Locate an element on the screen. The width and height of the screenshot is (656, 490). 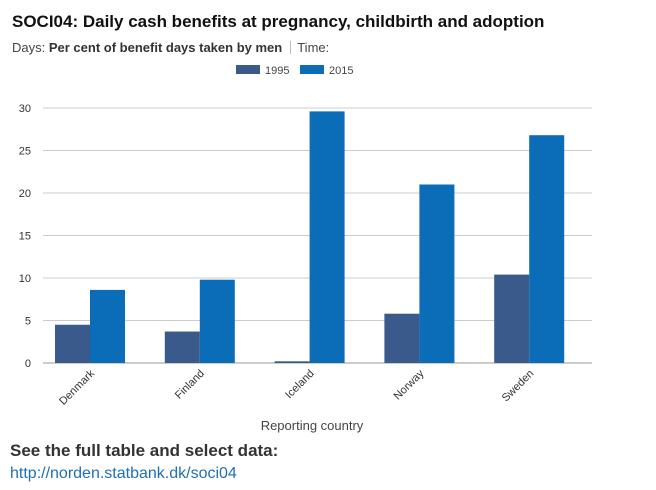
y-tick-label: 20 is located at coordinates (25, 194).